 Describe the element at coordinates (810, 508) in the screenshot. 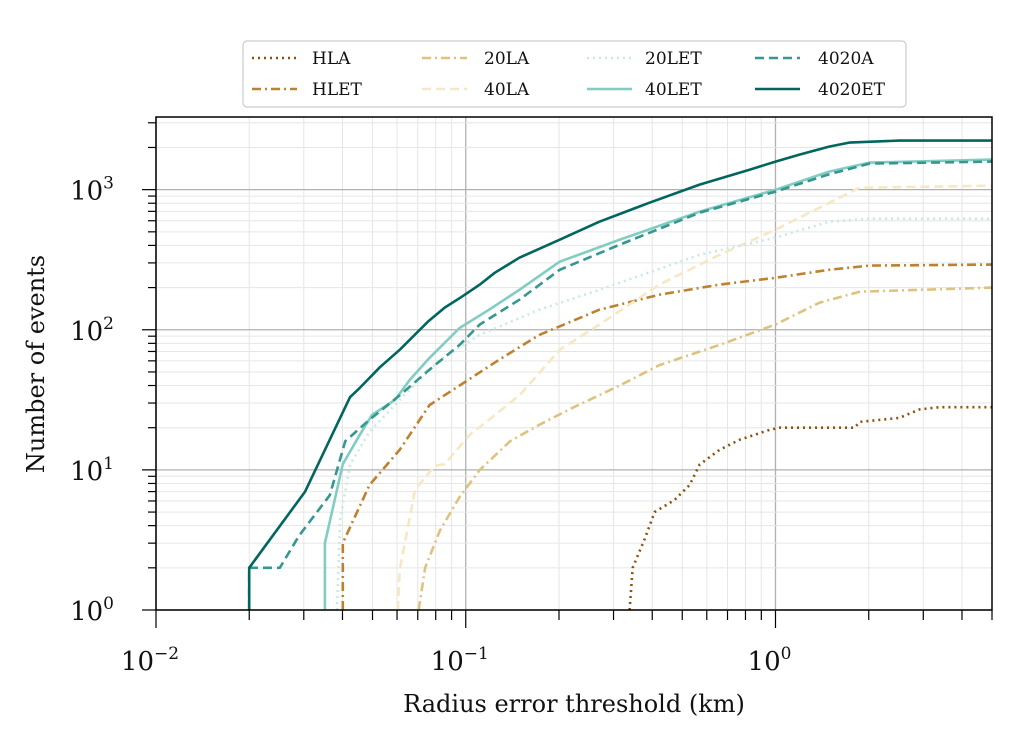

I see `series-line-HLA` at that location.